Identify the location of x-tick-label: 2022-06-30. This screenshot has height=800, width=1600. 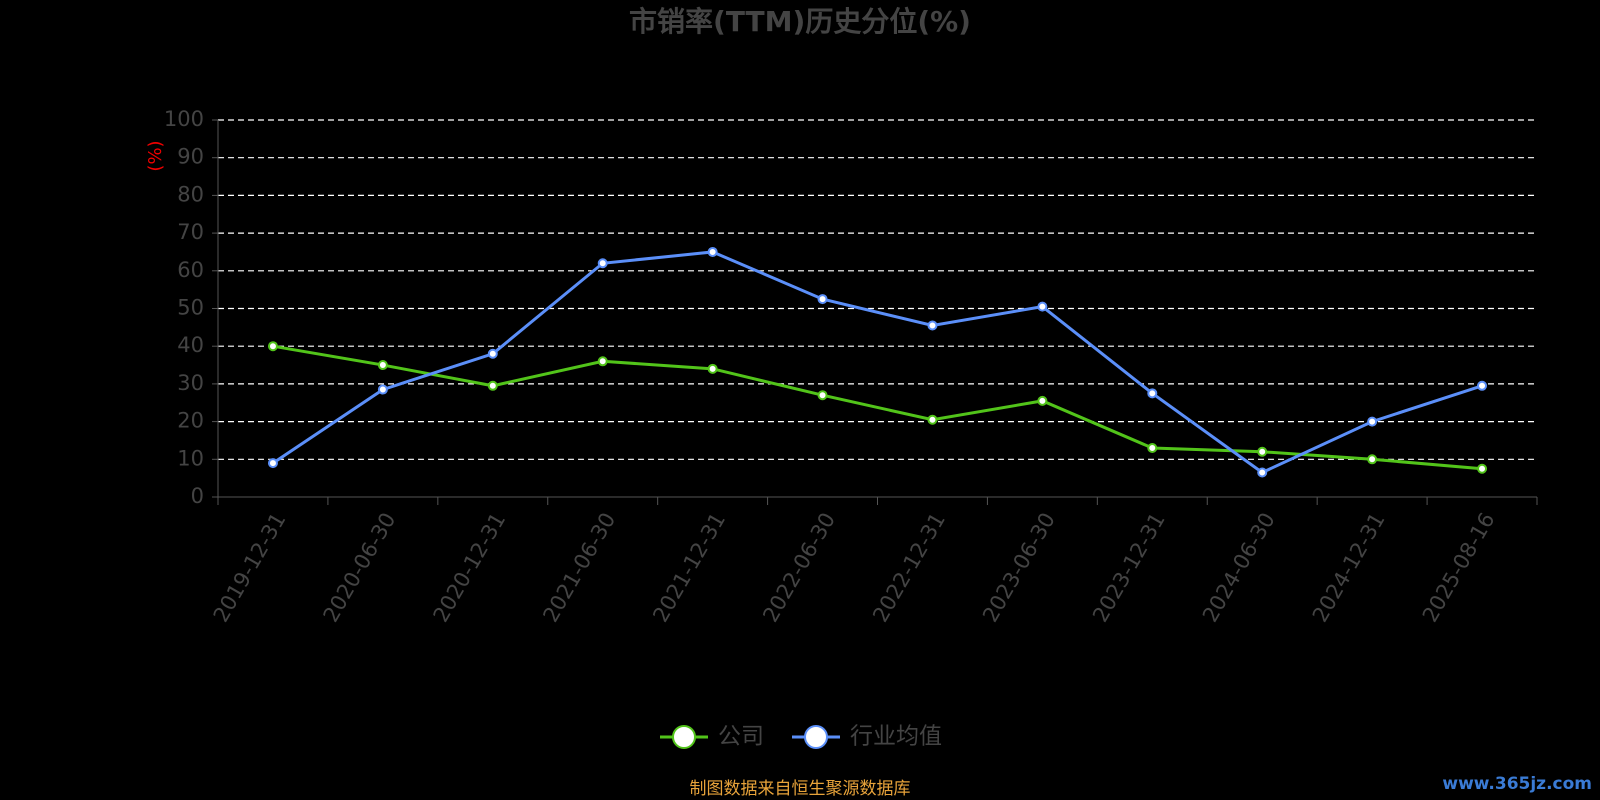
(799, 568).